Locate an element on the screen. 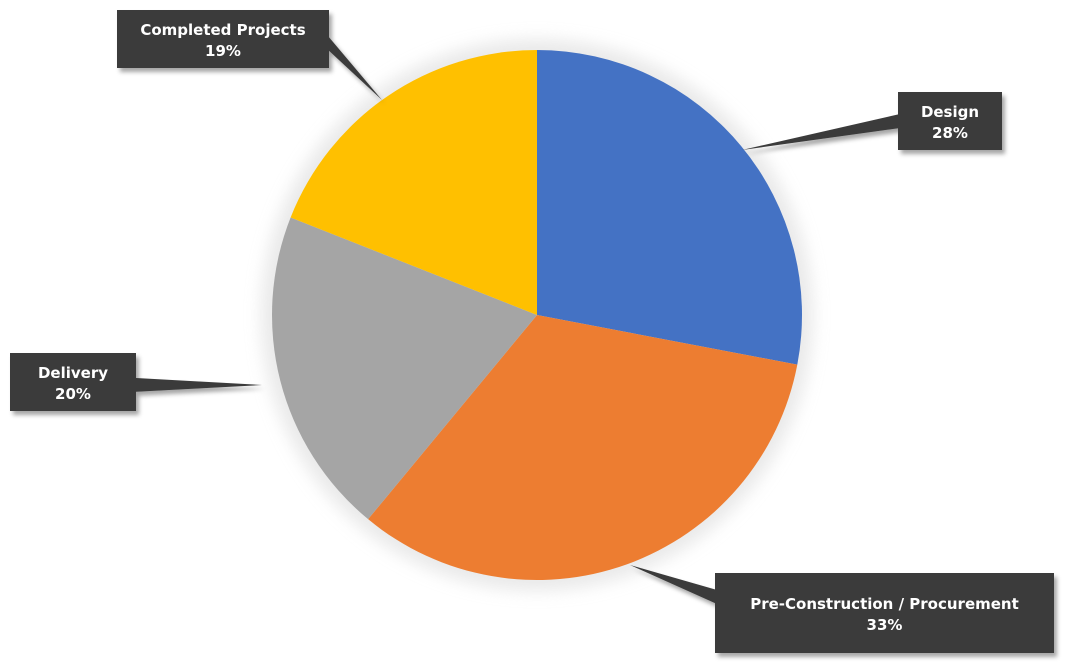 The height and width of the screenshot is (667, 1068). slice-label: Pre-Construction / Procurement is located at coordinates (884, 604).